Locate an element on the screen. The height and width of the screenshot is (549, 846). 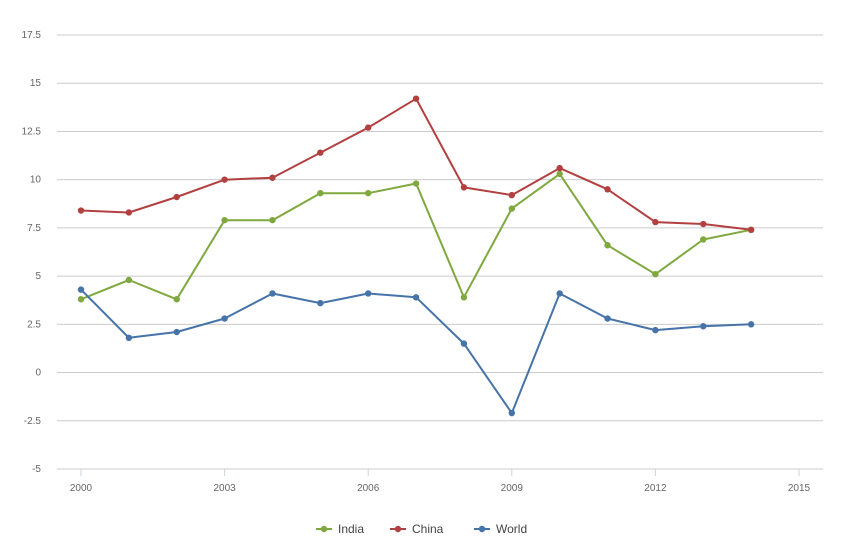
y-tick-label: -2.5 is located at coordinates (33, 421).